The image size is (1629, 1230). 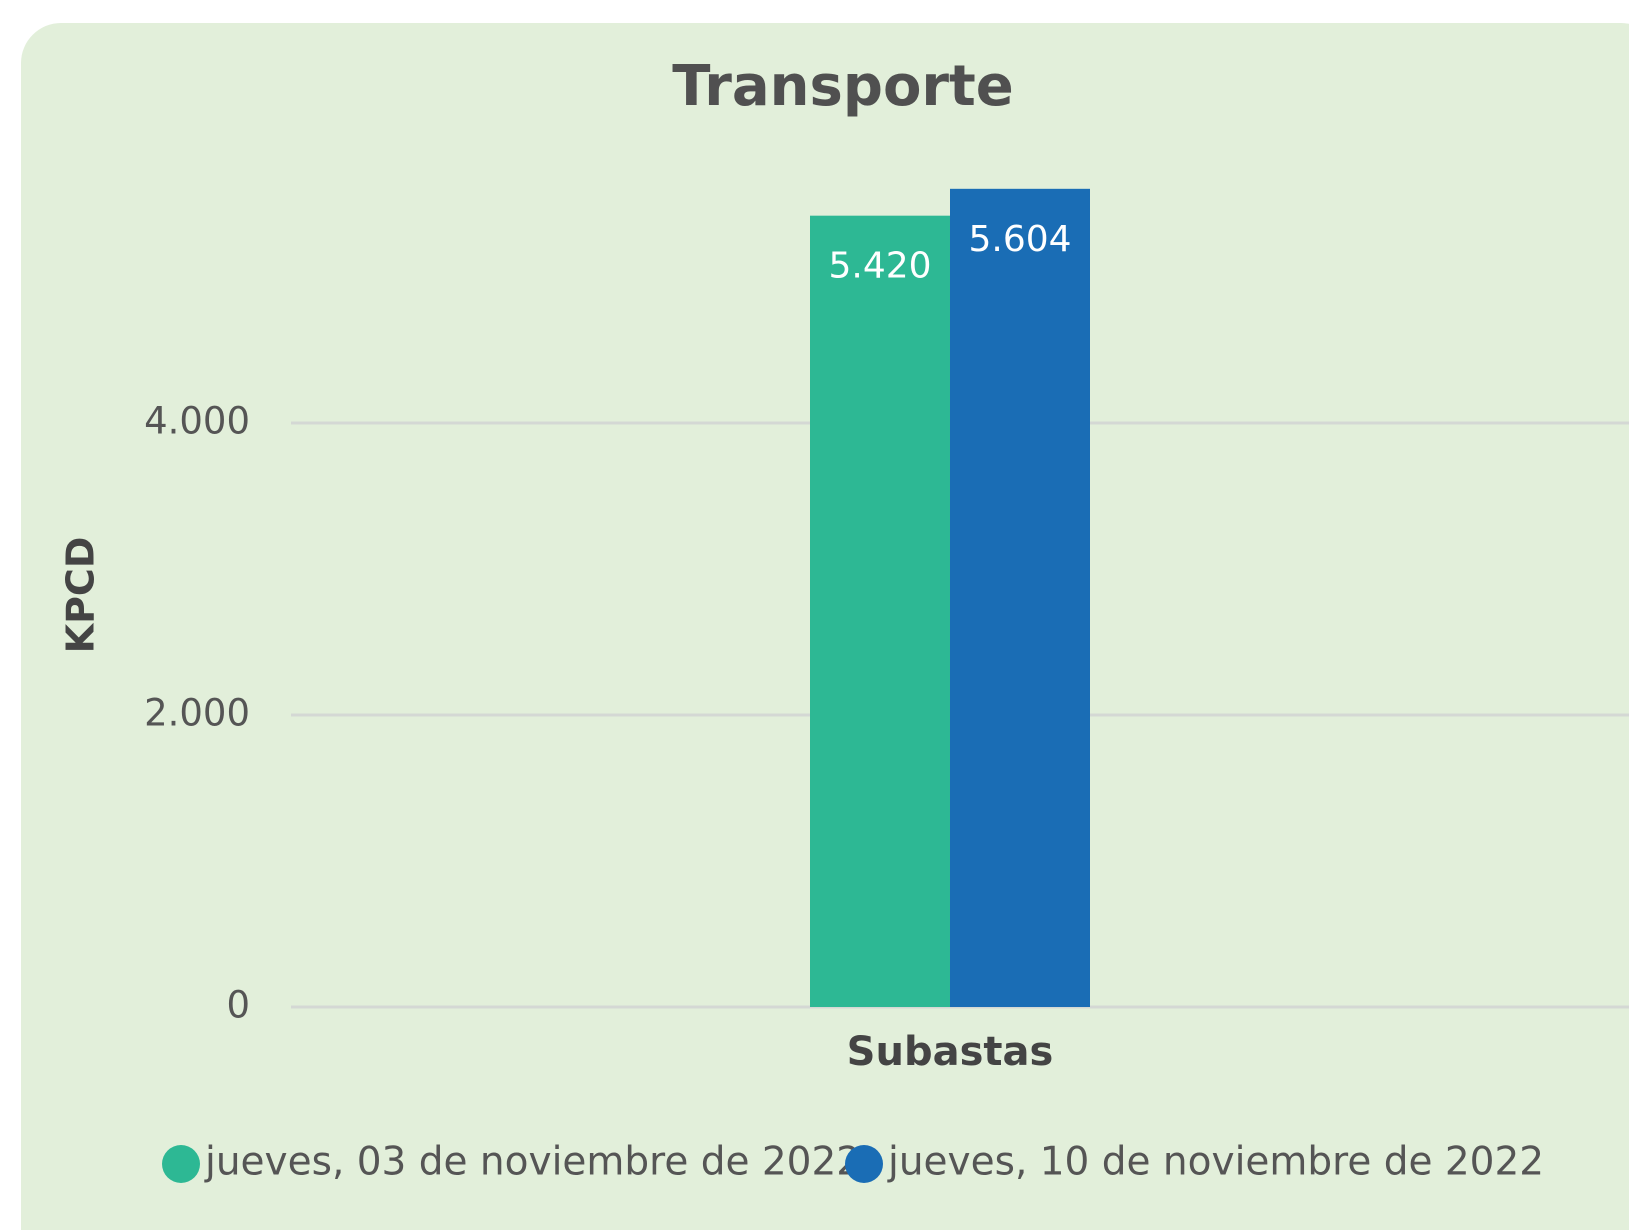 I want to click on x-tick-label: Subastas, so click(x=950, y=1052).